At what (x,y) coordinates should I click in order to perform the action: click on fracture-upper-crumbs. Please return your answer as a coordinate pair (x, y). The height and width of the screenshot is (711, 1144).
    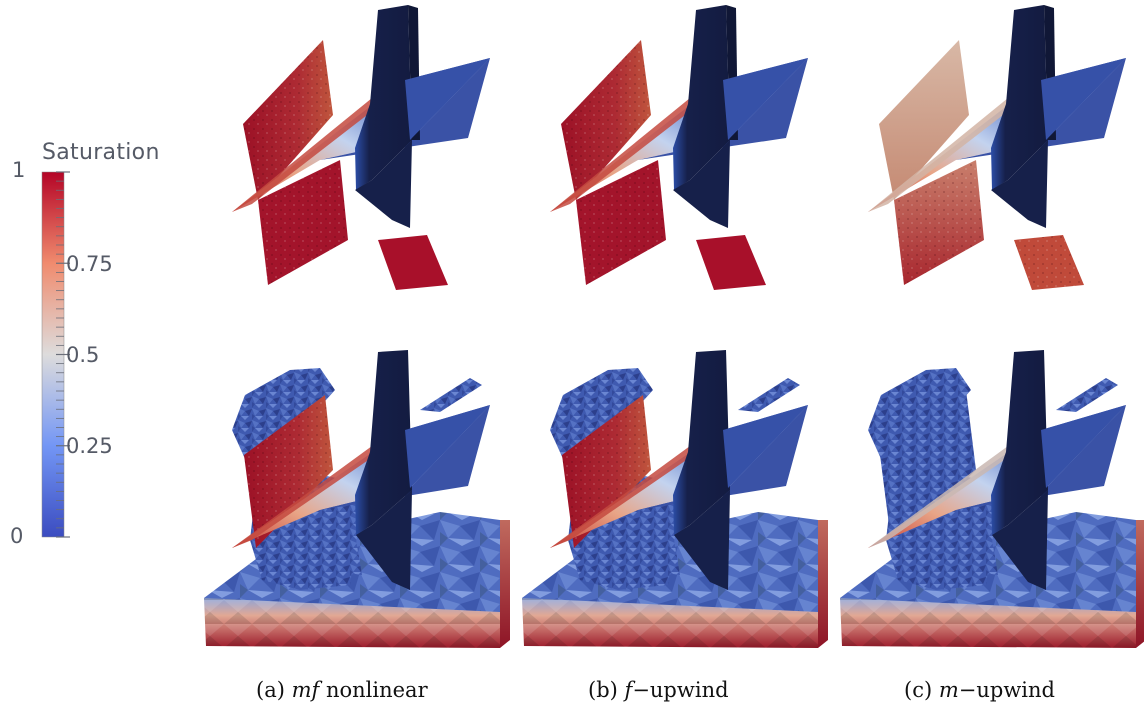
    Looking at the image, I should click on (928, 469).